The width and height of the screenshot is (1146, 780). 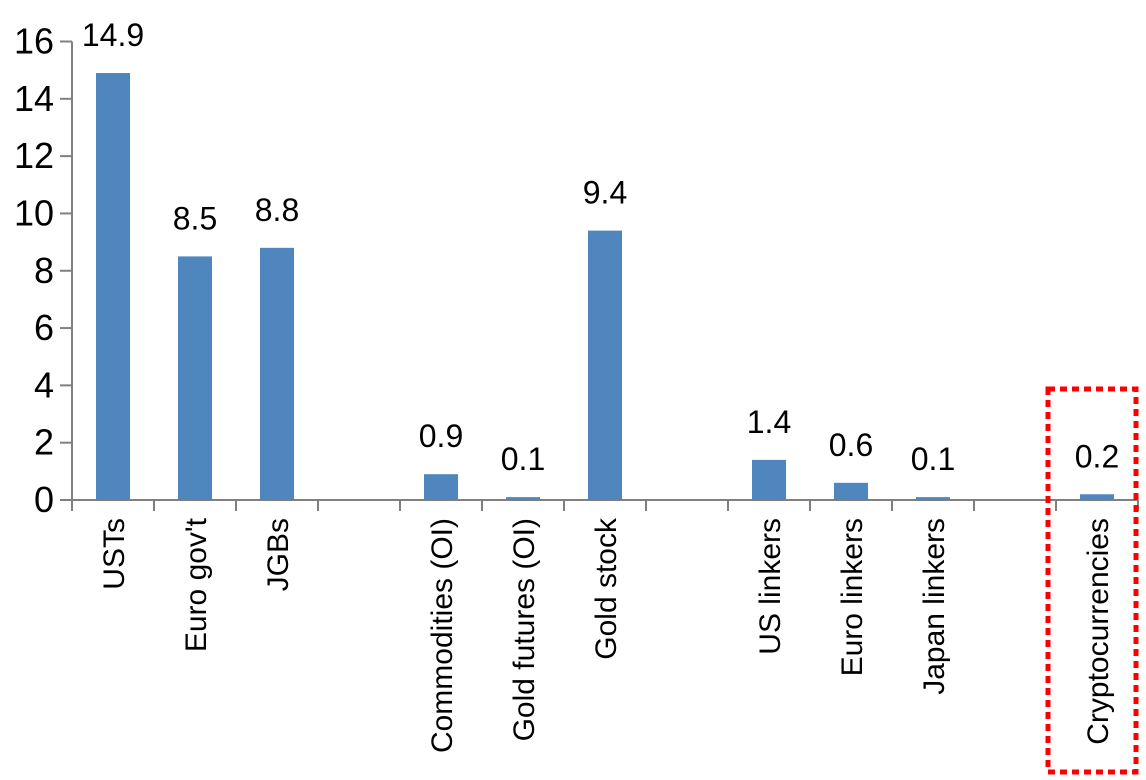 I want to click on bar-value-label: 9.4, so click(x=605, y=193).